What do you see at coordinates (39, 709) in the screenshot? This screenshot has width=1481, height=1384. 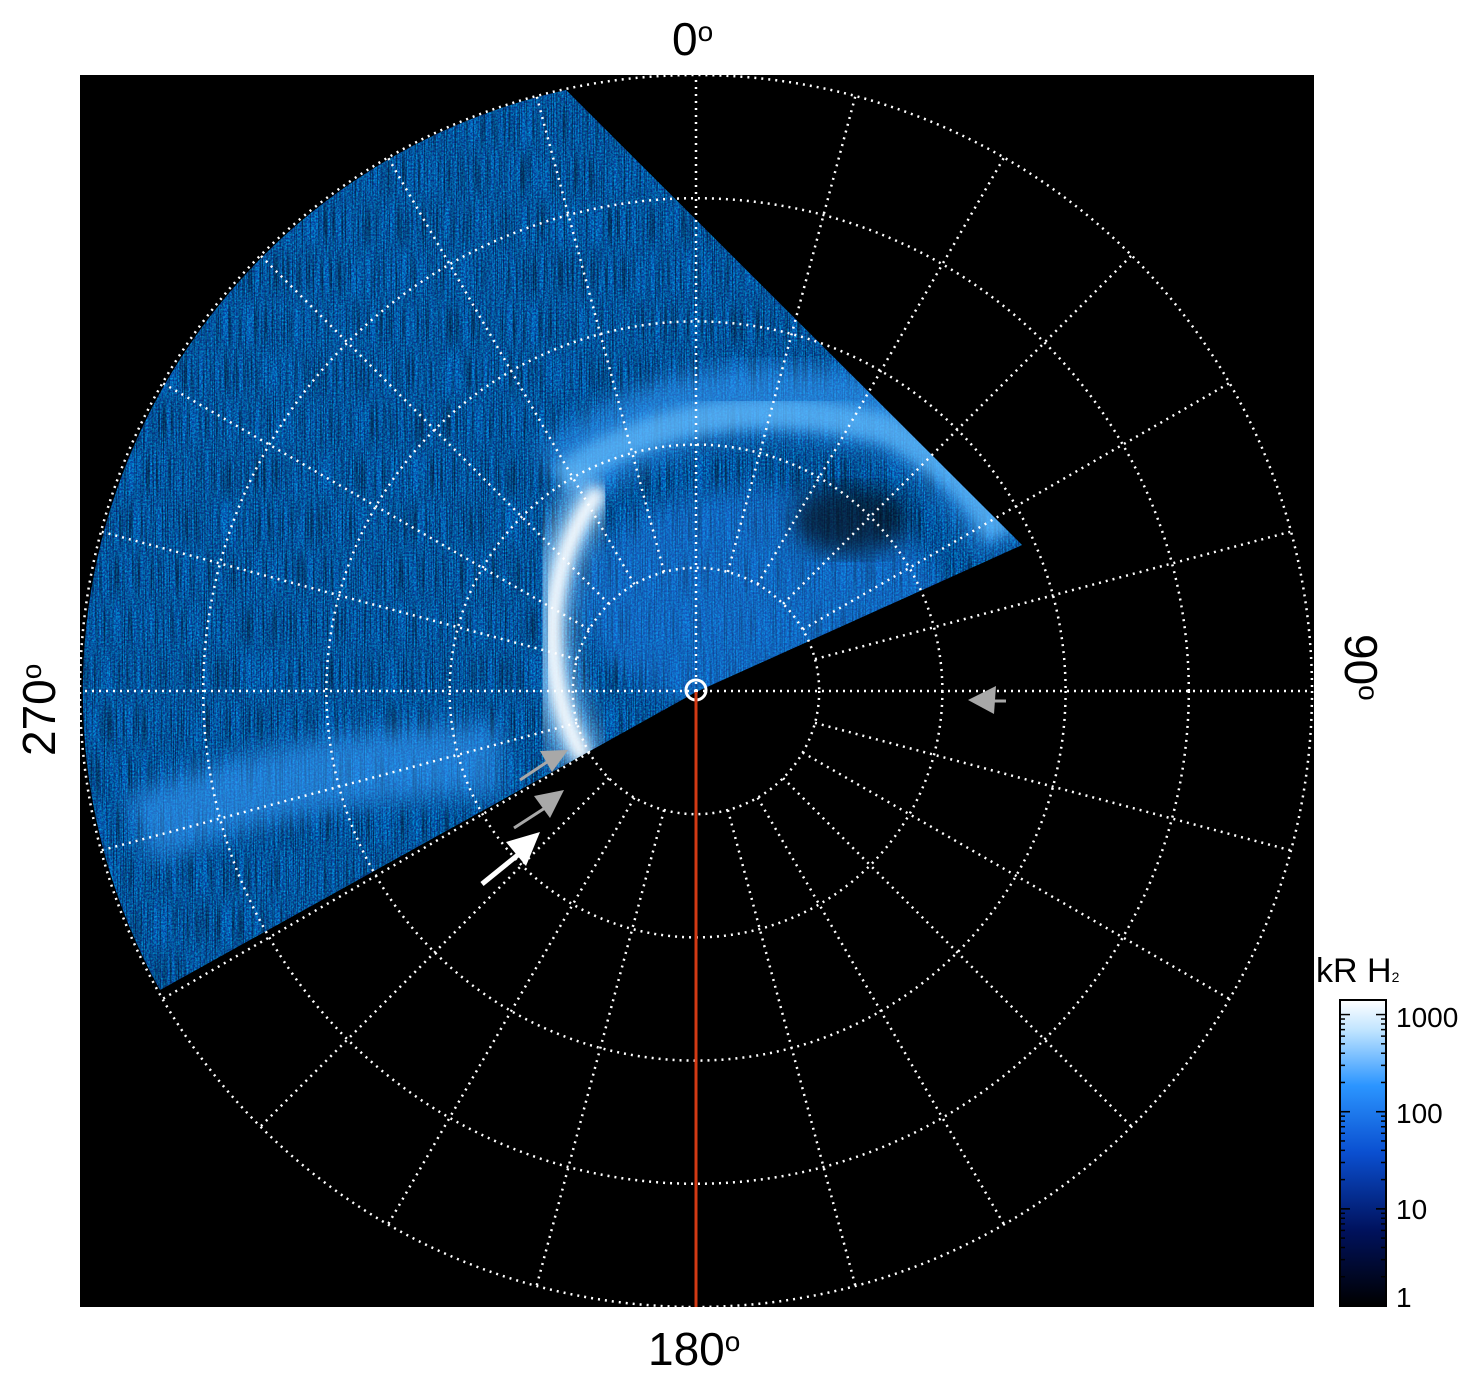 I see `axis-label-left: 270o` at bounding box center [39, 709].